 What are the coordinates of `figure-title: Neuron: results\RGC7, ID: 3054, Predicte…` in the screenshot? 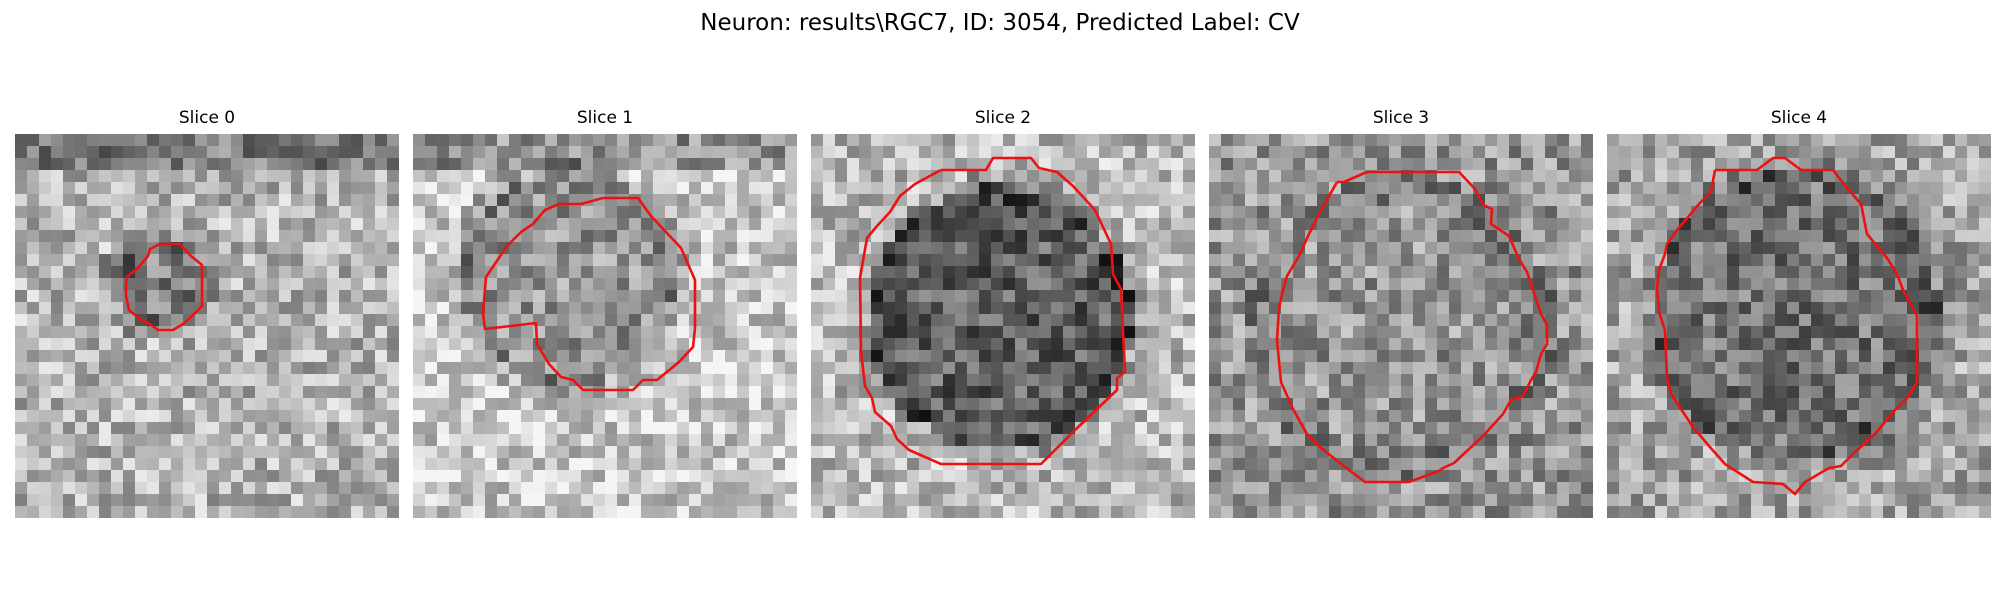 It's located at (1000, 23).